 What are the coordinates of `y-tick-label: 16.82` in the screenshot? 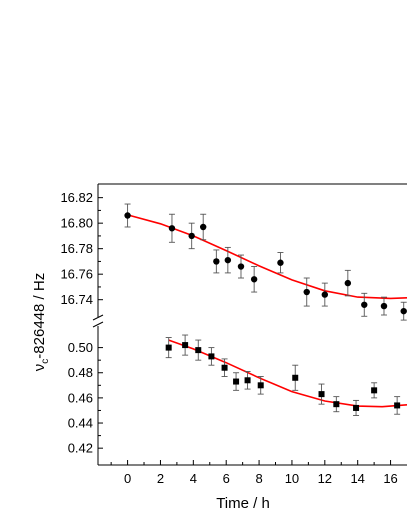 It's located at (76, 197).